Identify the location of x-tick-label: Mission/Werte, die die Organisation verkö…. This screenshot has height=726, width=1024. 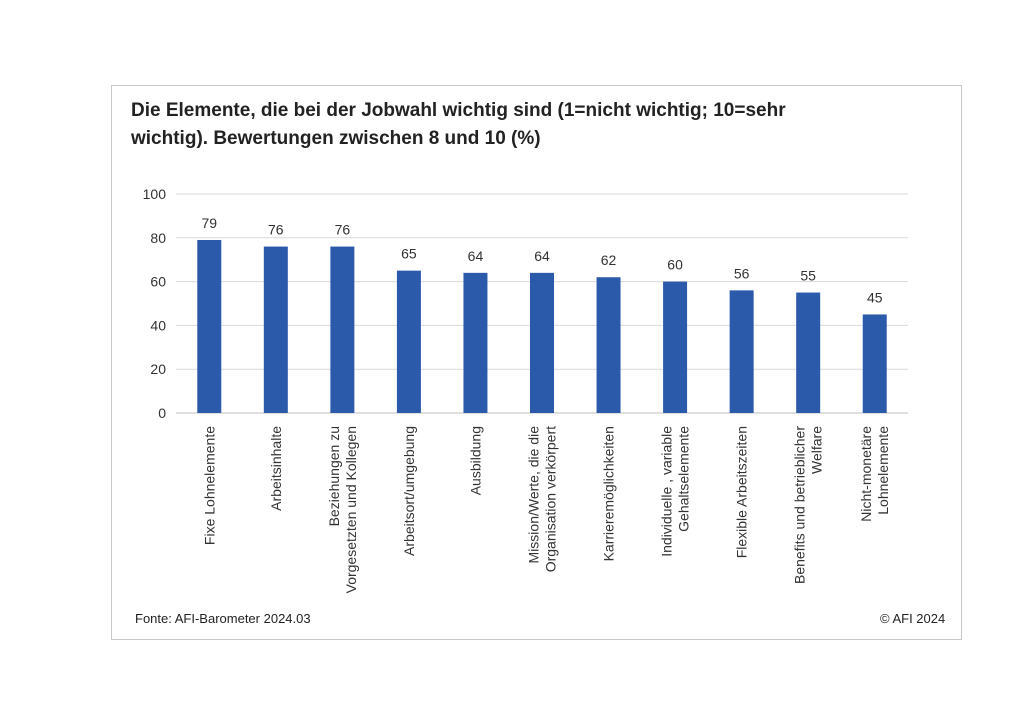
(542, 499).